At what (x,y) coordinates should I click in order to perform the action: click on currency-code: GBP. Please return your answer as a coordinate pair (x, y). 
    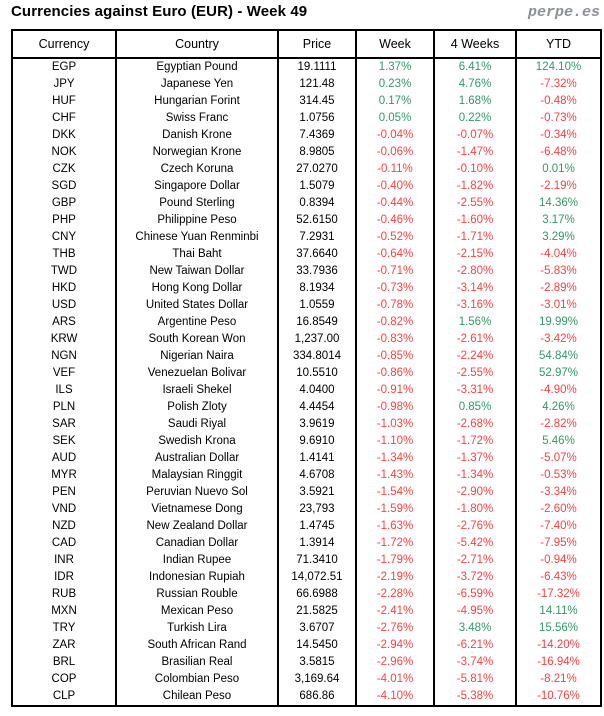
    Looking at the image, I should click on (64, 203).